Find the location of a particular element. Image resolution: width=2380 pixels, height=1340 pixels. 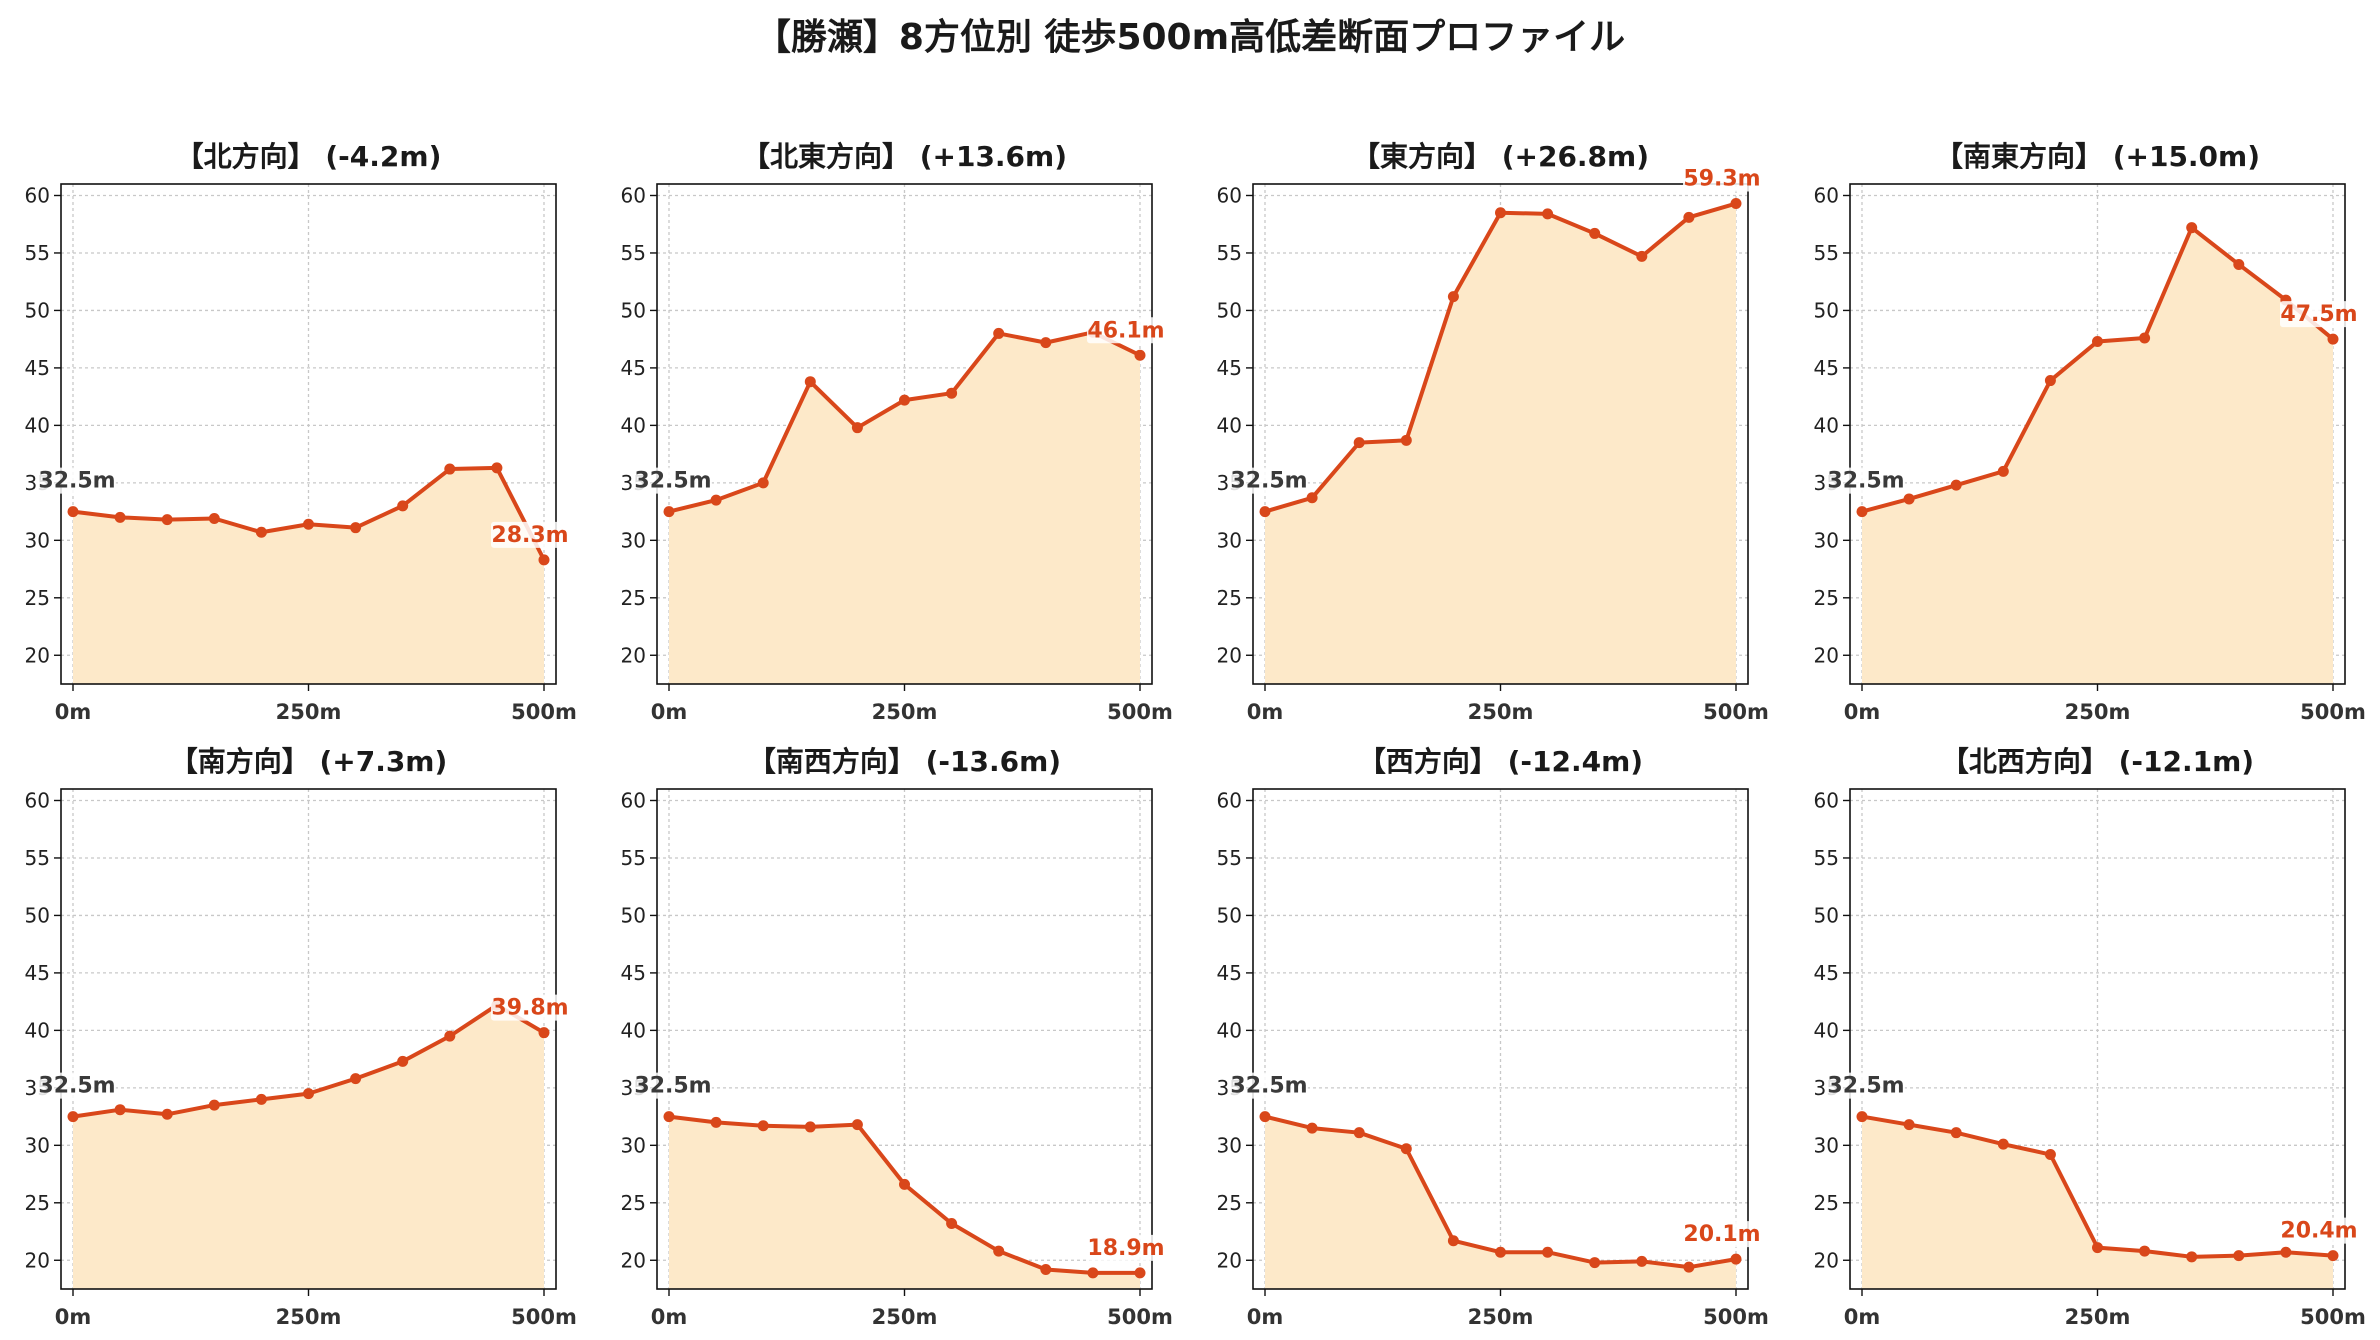

panel-title: 【南西方向】 (-13.6m) is located at coordinates (904, 761).